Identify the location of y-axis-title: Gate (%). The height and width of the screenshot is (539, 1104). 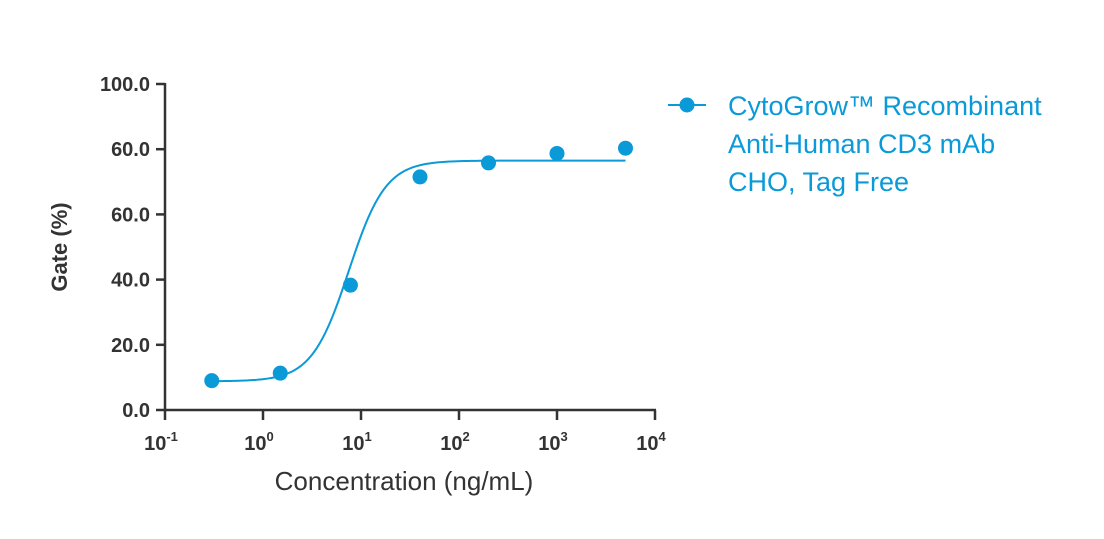
(59, 246).